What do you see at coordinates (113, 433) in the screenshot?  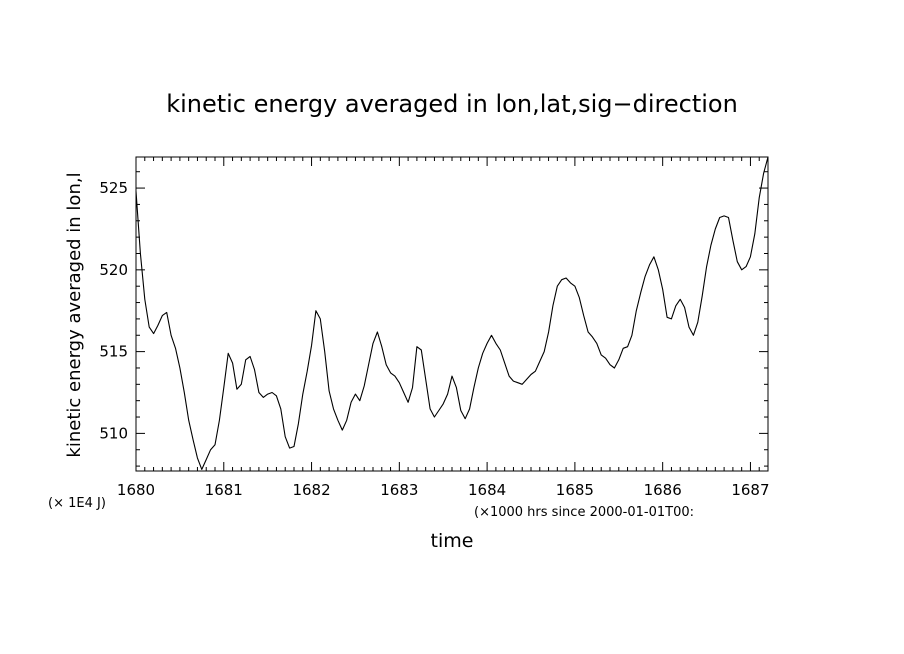 I see `y-tick-label: 510` at bounding box center [113, 433].